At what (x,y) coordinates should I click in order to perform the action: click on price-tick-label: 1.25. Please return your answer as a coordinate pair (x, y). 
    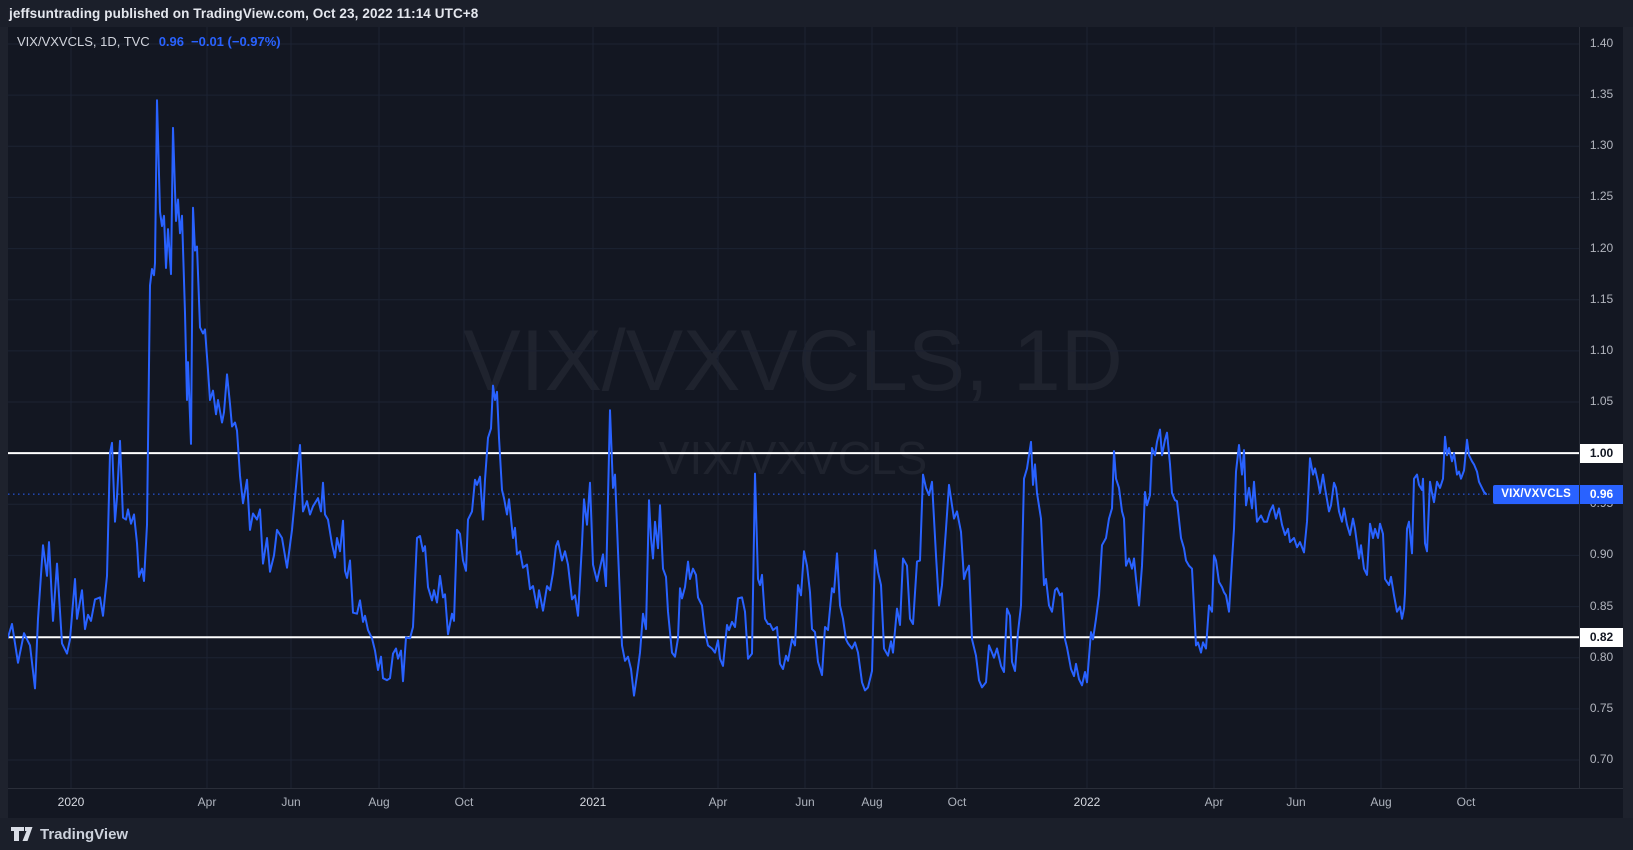
    Looking at the image, I should click on (1601, 196).